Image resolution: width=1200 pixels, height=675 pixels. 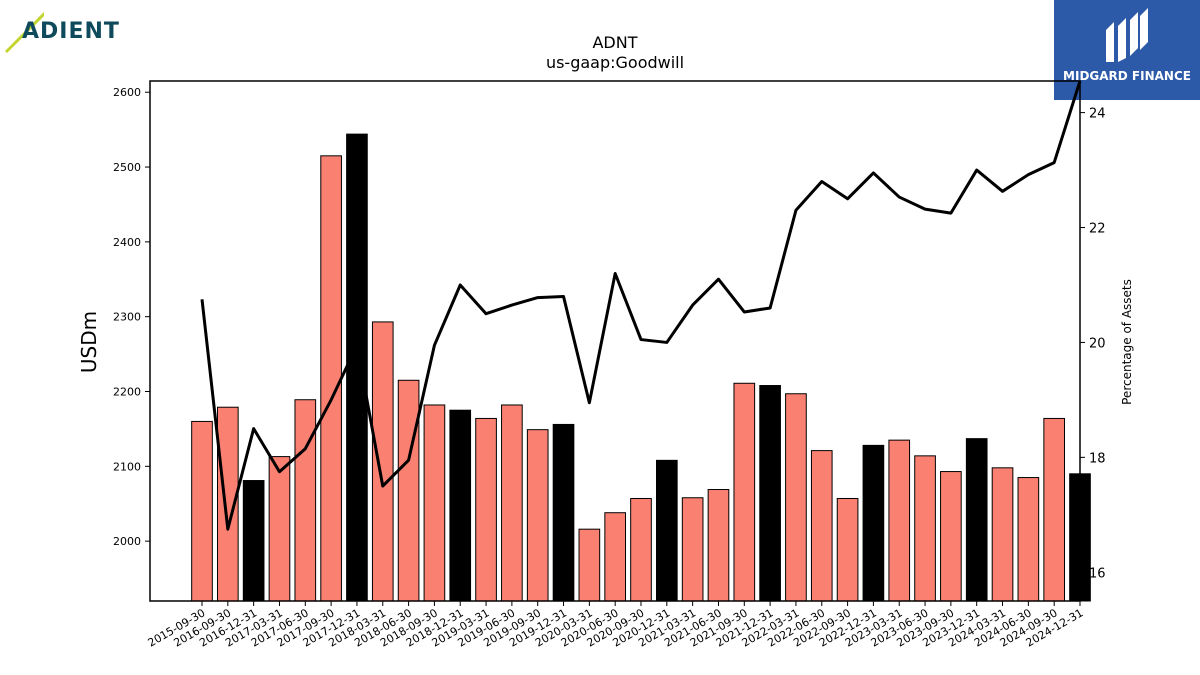 What do you see at coordinates (127, 167) in the screenshot?
I see `y-tick-label: 2500` at bounding box center [127, 167].